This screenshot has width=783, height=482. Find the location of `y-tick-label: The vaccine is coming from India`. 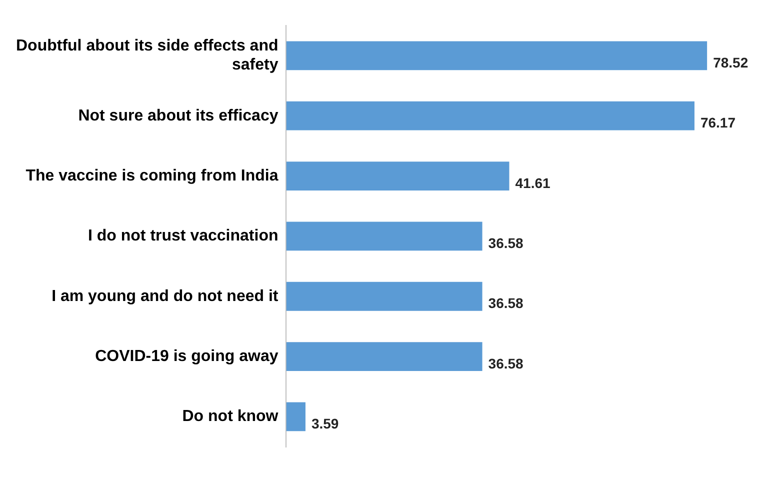

y-tick-label: The vaccine is coming from India is located at coordinates (152, 175).